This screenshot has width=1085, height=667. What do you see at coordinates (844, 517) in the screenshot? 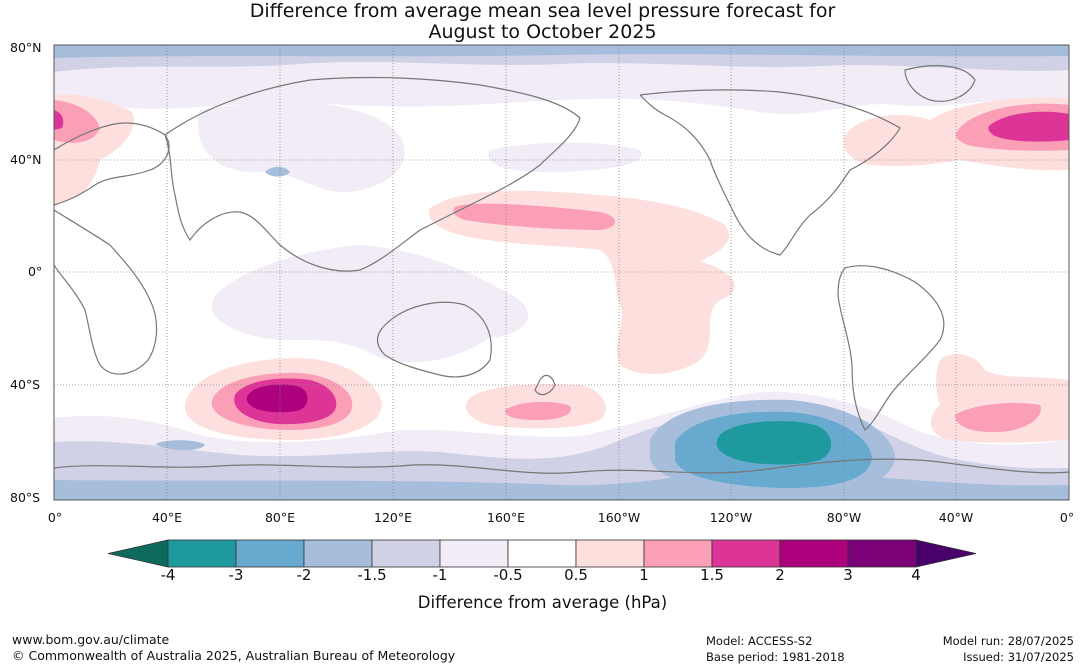
I see `lon-label-80w: 80°W` at bounding box center [844, 517].